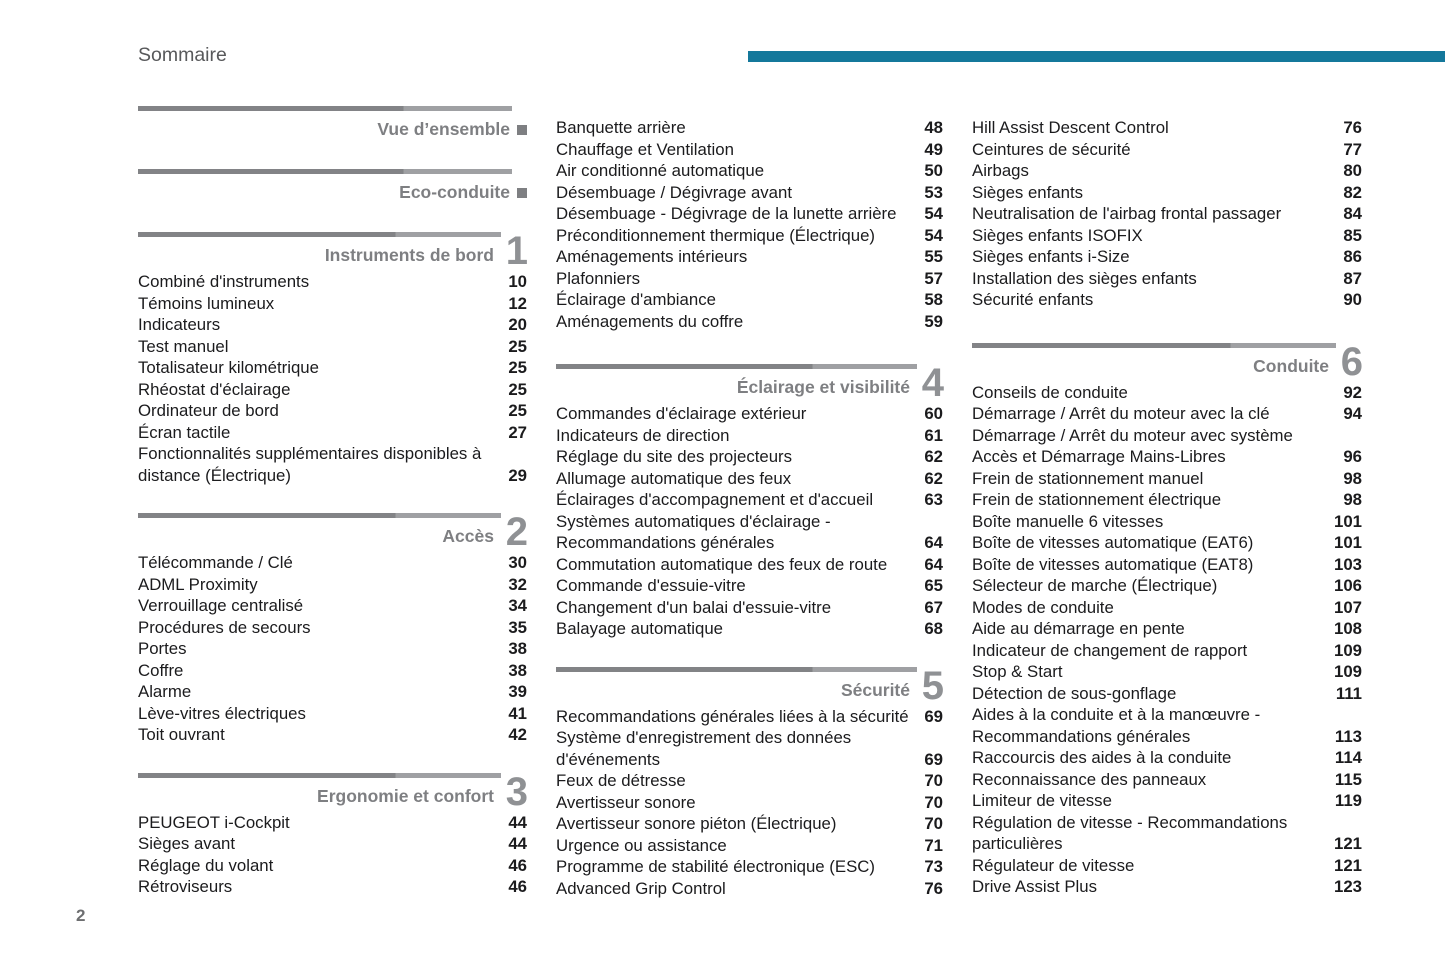  I want to click on toc-entry: Régulateur de vitesse 121, so click(1167, 866).